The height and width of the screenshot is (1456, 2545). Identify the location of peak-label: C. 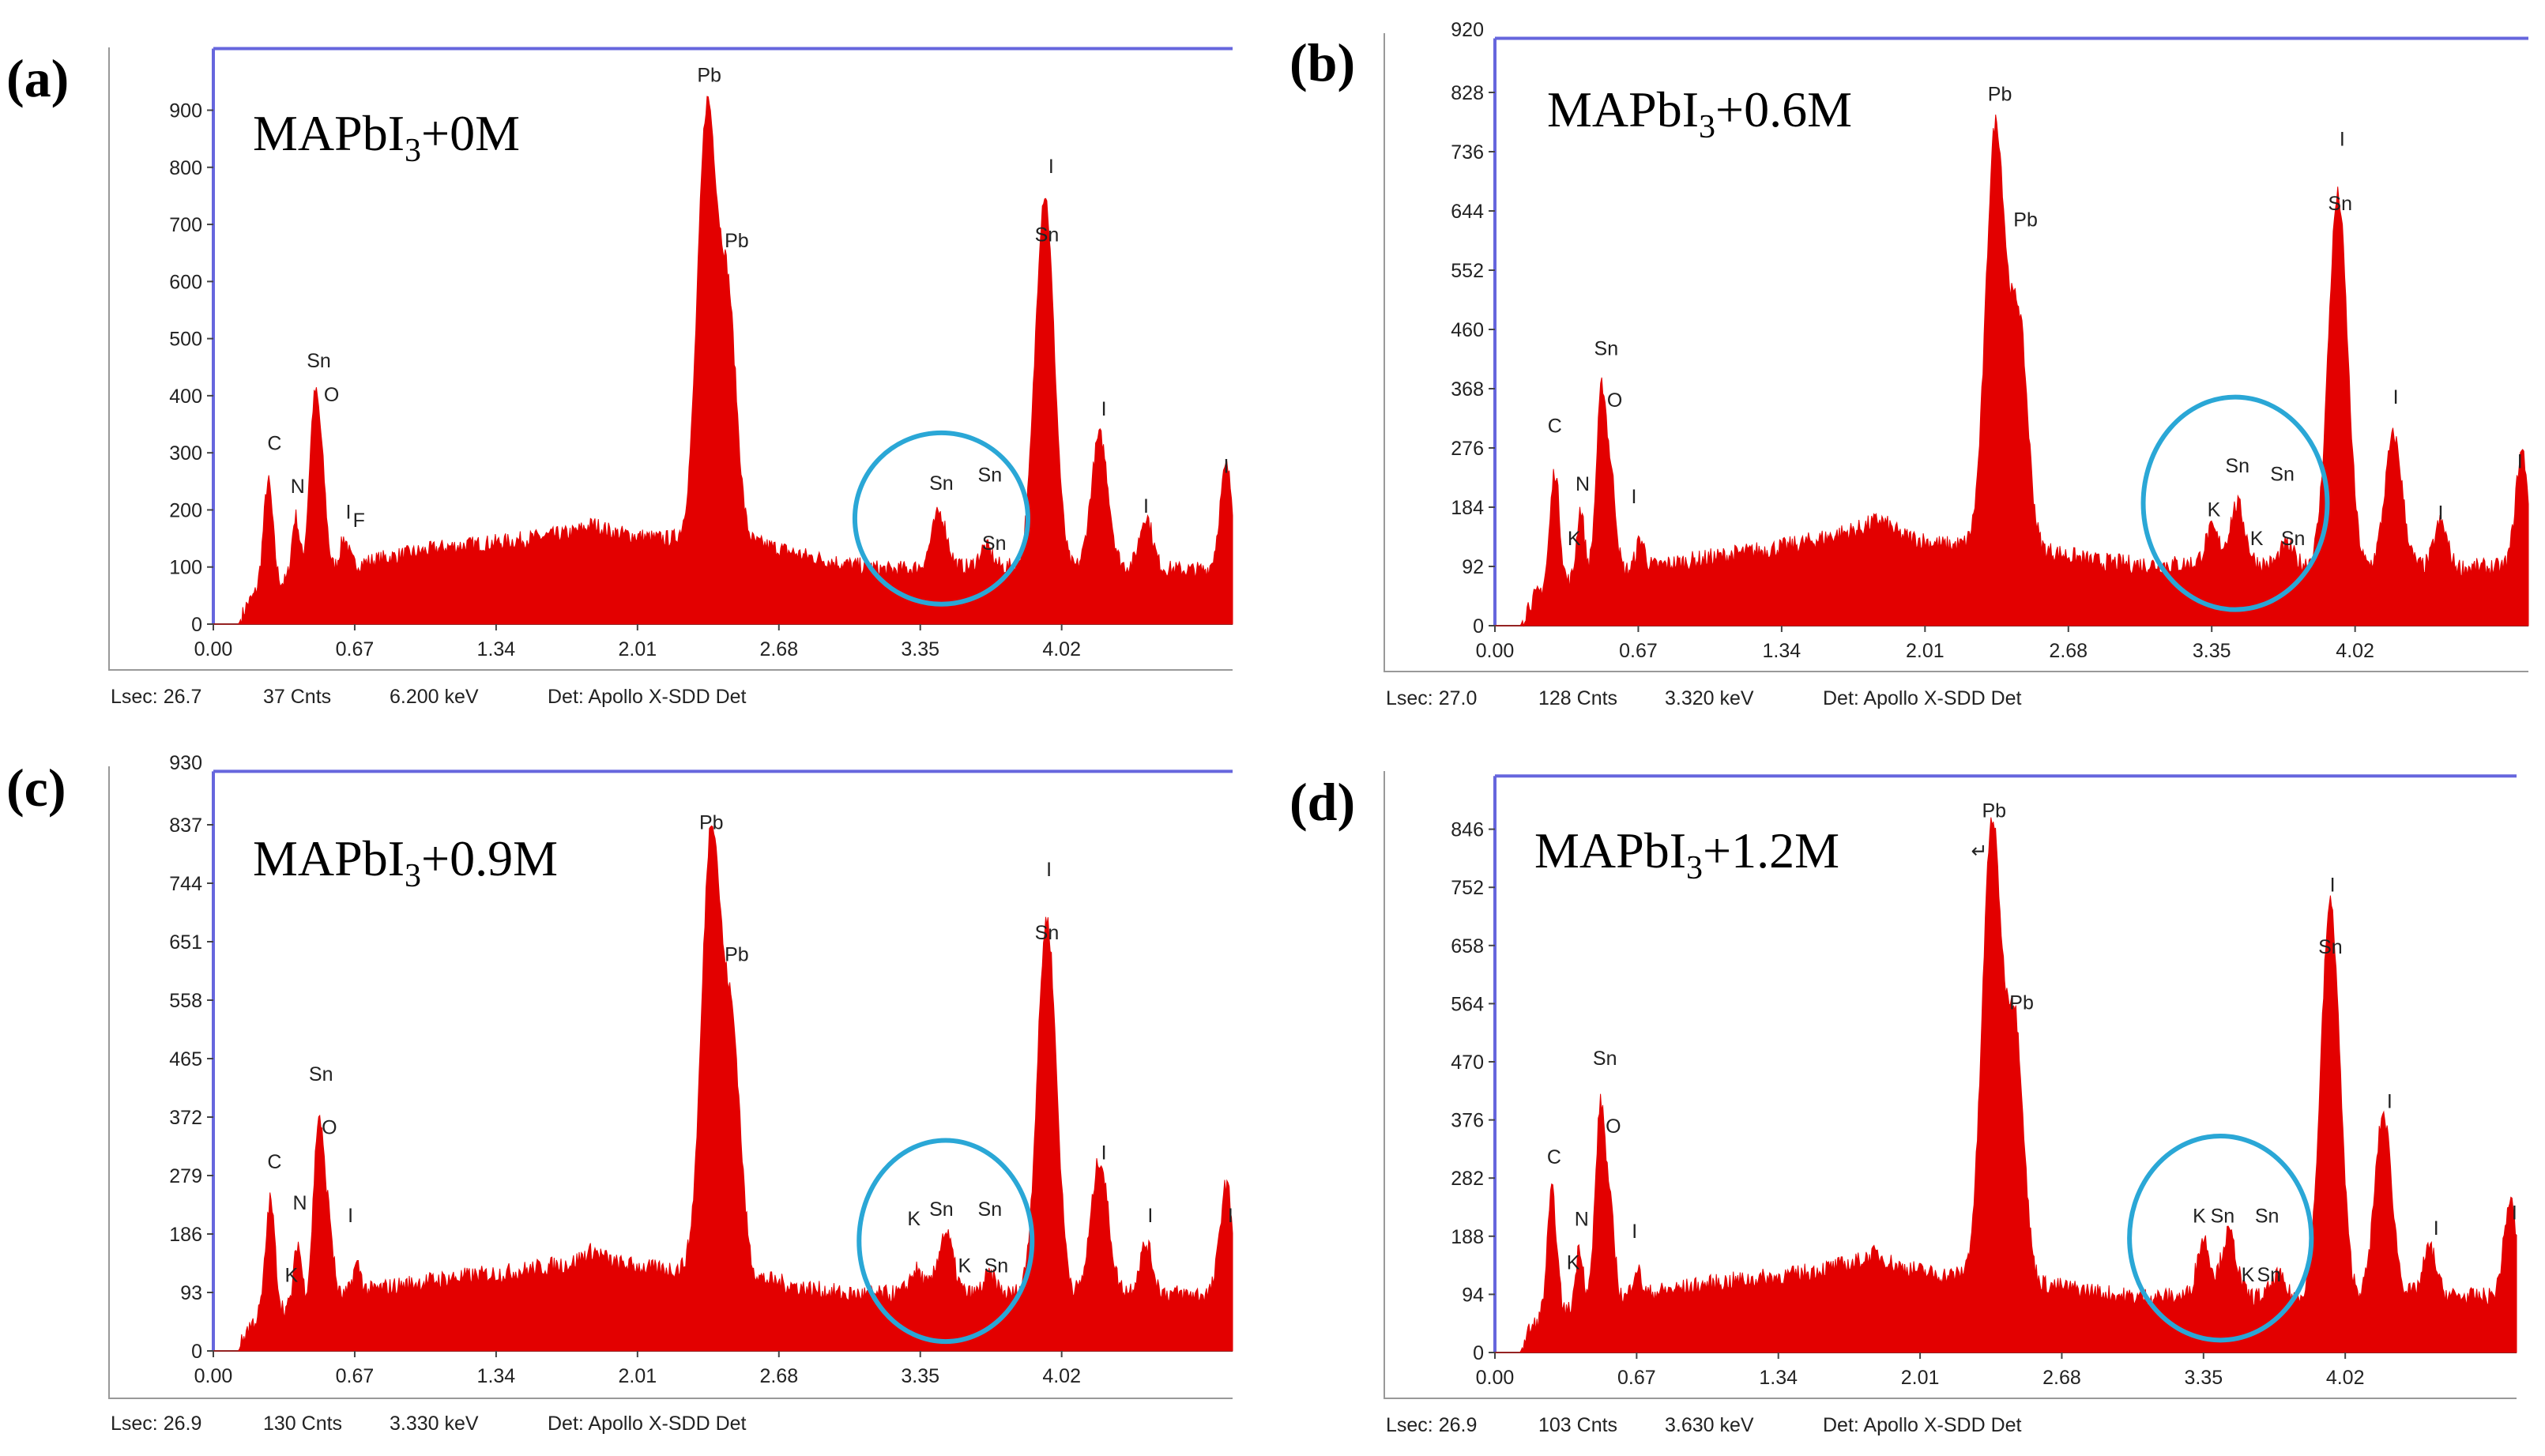
(1554, 1157).